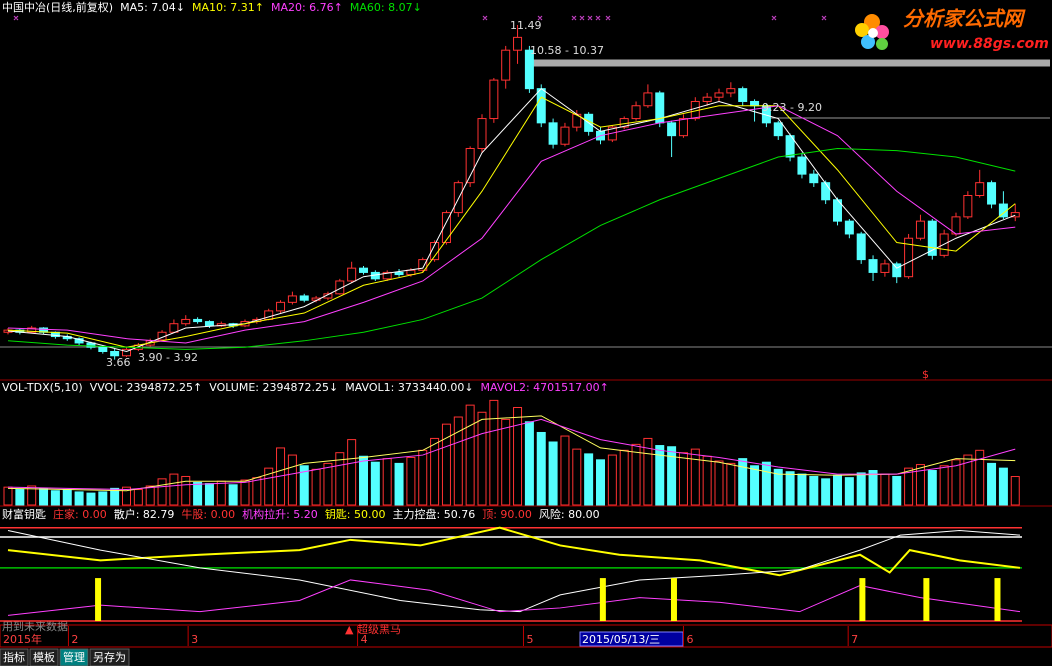 The image size is (1052, 666). I want to click on legend-label: VOLUME: 2394872.25↓, so click(273, 387).